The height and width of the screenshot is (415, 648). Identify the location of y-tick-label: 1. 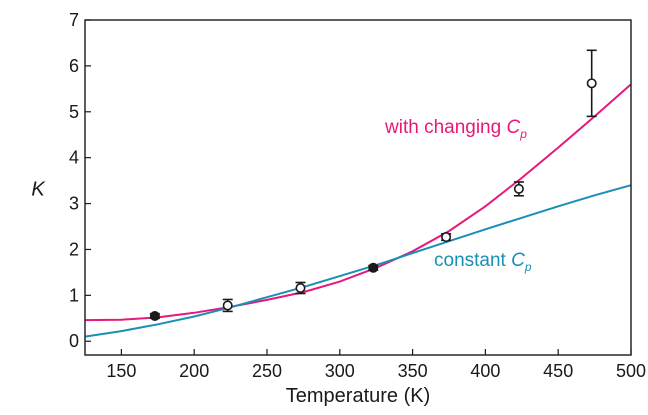
(74, 295).